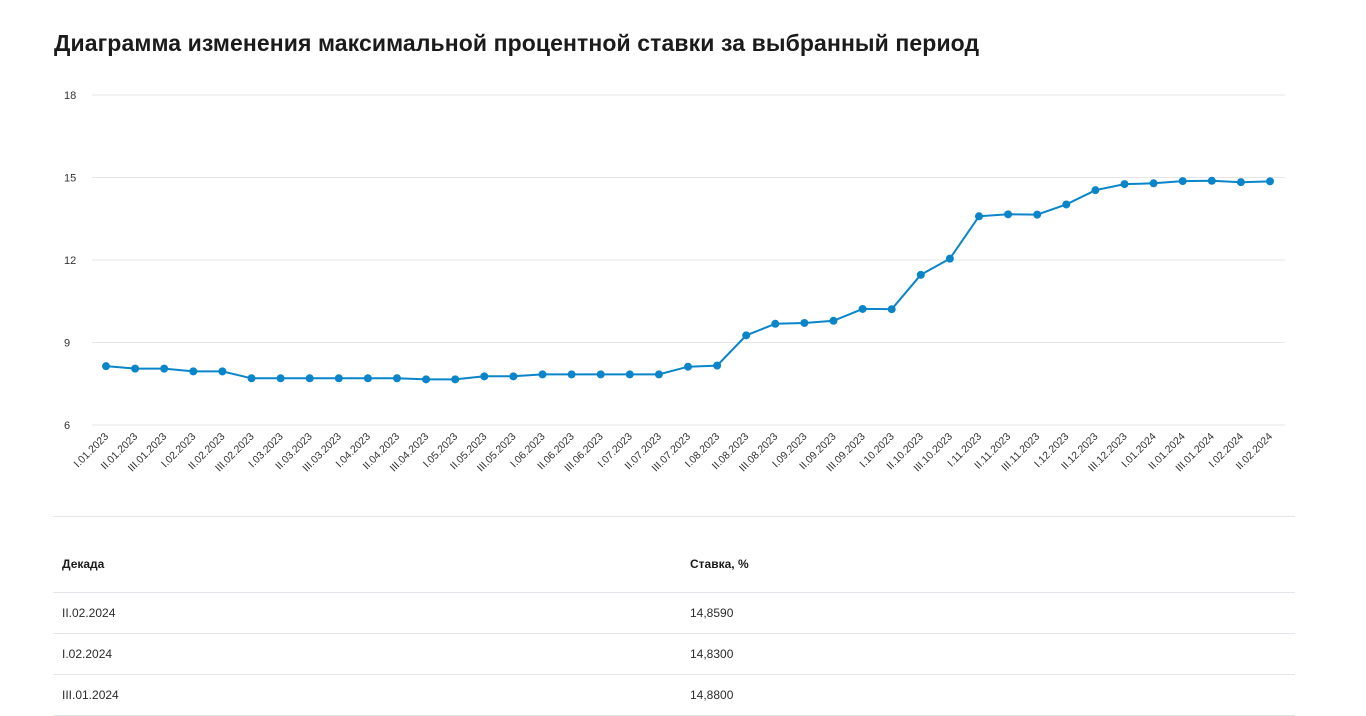  I want to click on table-row: III.01.2024 14,8800, so click(674, 695).